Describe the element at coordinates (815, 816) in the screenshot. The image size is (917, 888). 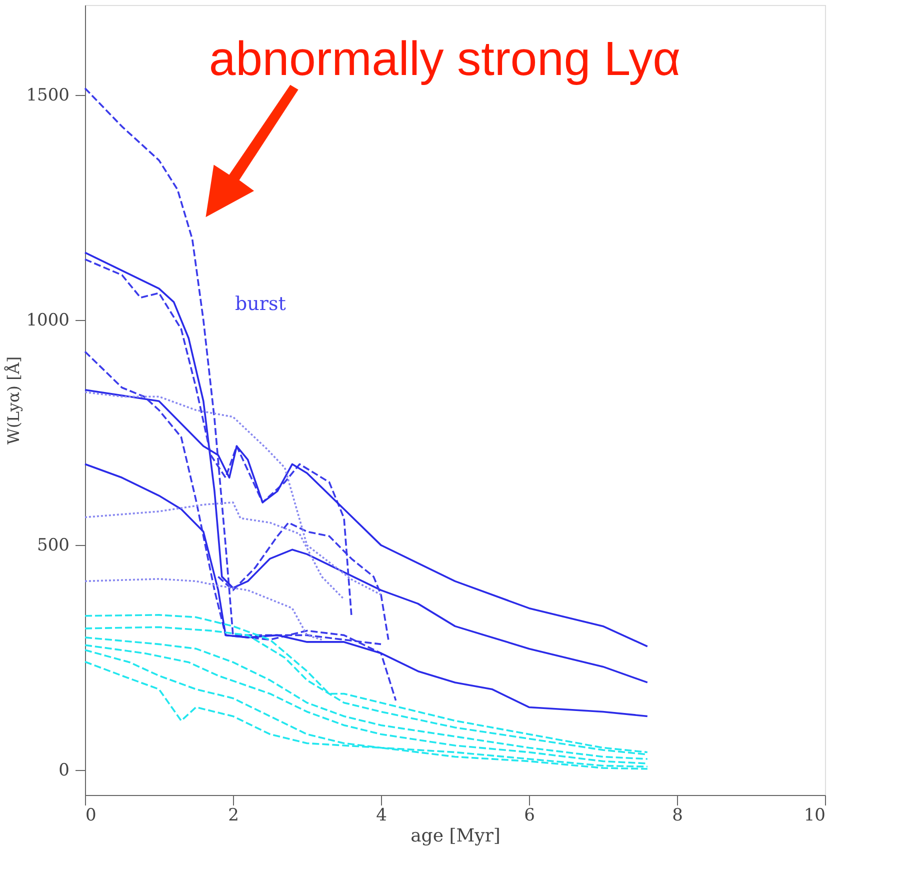
I see `x-tick-label: 10` at that location.